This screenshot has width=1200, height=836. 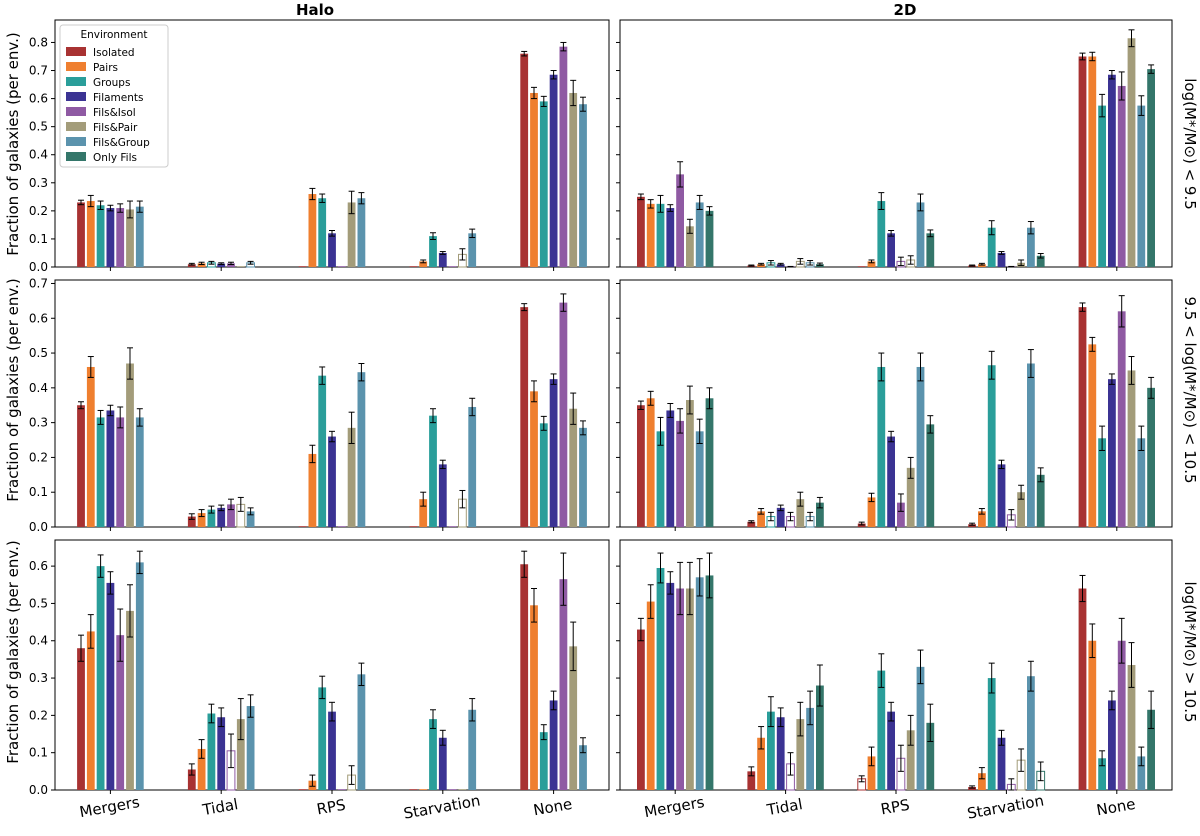 I want to click on panel-halo-row3-xtick-label-tidal: Tidal, so click(x=219, y=807).